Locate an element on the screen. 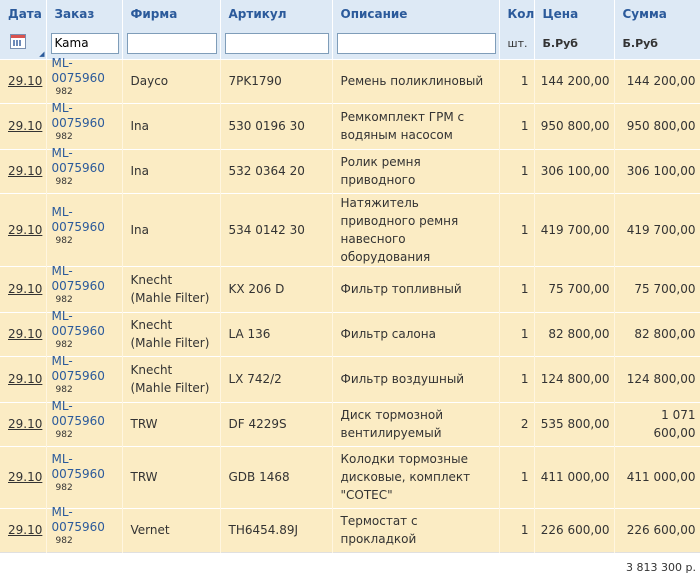 Image resolution: width=700 pixels, height=583 pixels. row-price: 75 700,00 is located at coordinates (574, 288).